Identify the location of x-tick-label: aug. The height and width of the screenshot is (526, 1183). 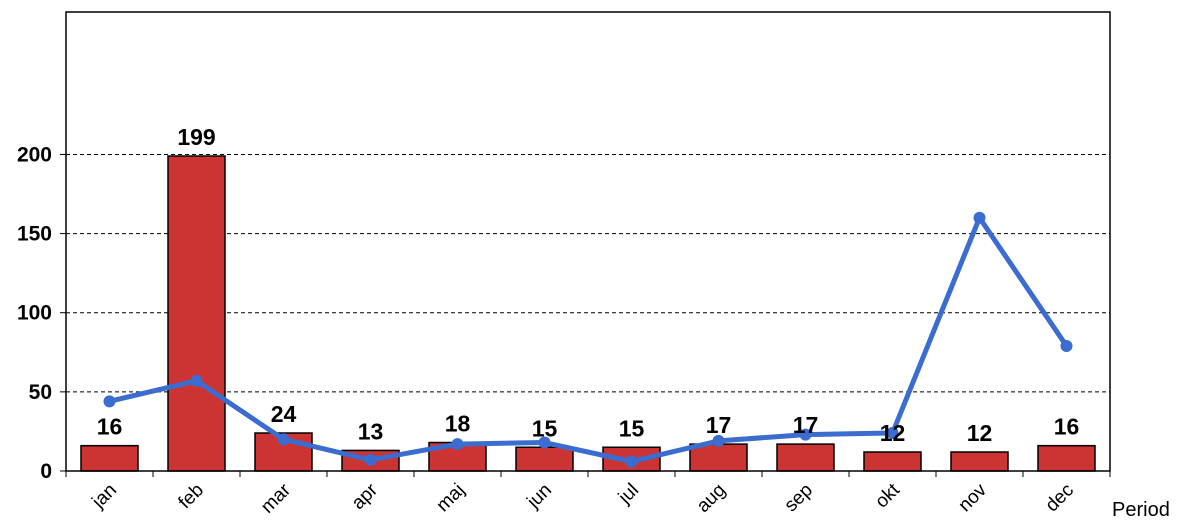
(711, 498).